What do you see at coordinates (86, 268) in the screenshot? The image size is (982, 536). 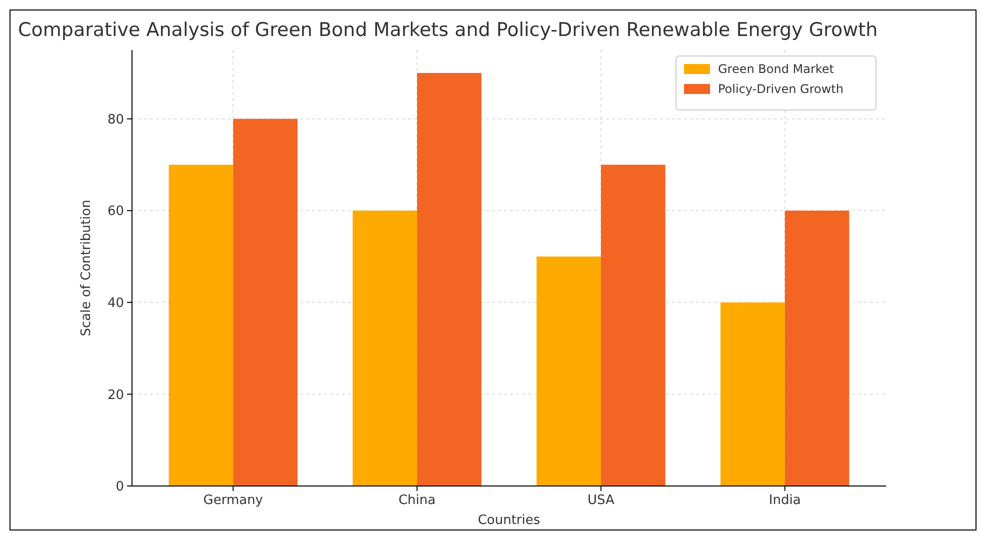 I see `y-axis-title: Scale of Contribution` at bounding box center [86, 268].